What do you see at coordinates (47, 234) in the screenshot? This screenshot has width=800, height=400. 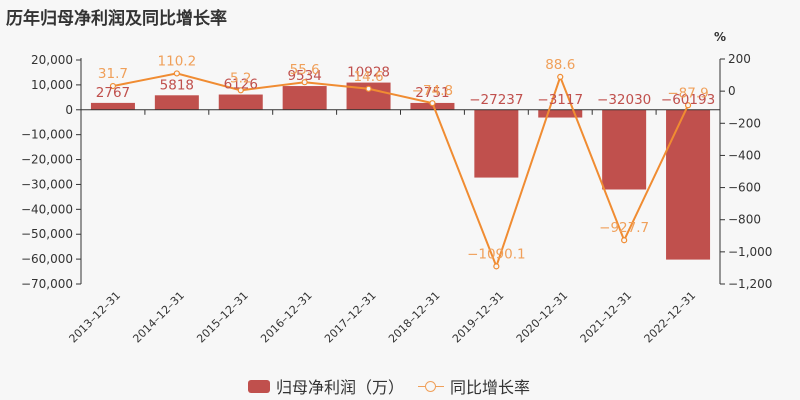 I see `left-axis-tick-label: −50,000` at bounding box center [47, 234].